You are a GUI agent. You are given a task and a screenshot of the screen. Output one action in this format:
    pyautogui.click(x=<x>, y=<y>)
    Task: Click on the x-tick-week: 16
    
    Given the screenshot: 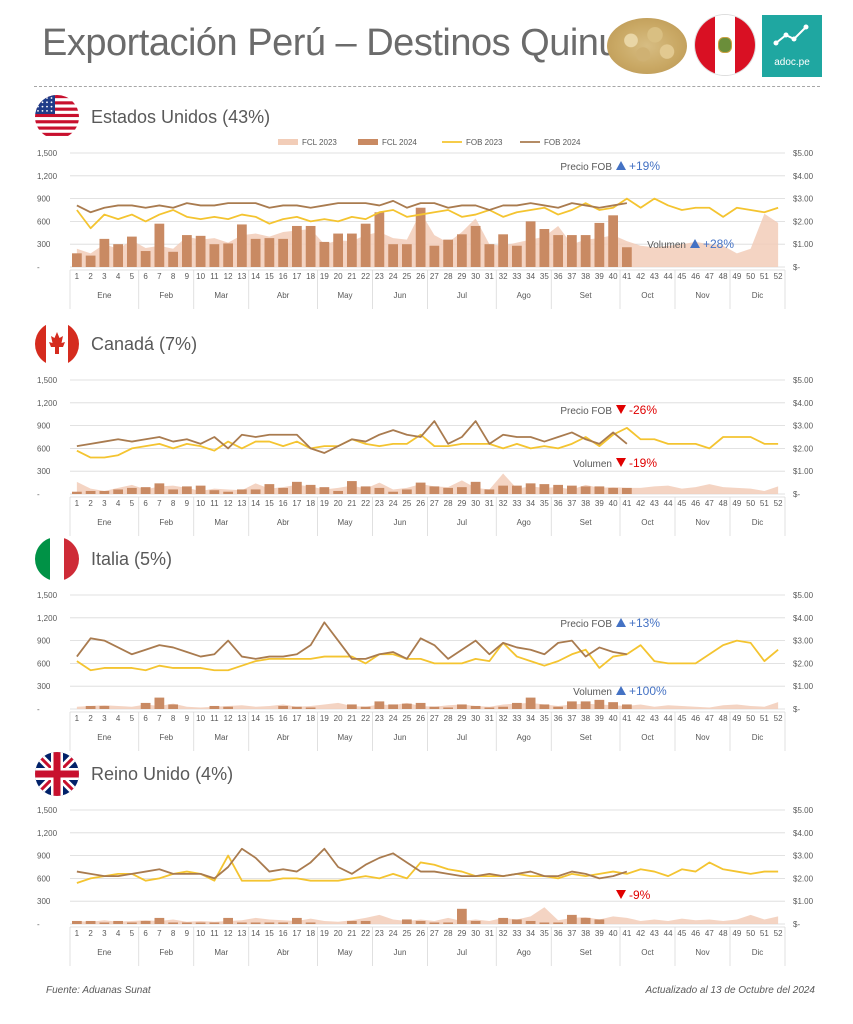 What is the action you would take?
    pyautogui.click(x=283, y=276)
    